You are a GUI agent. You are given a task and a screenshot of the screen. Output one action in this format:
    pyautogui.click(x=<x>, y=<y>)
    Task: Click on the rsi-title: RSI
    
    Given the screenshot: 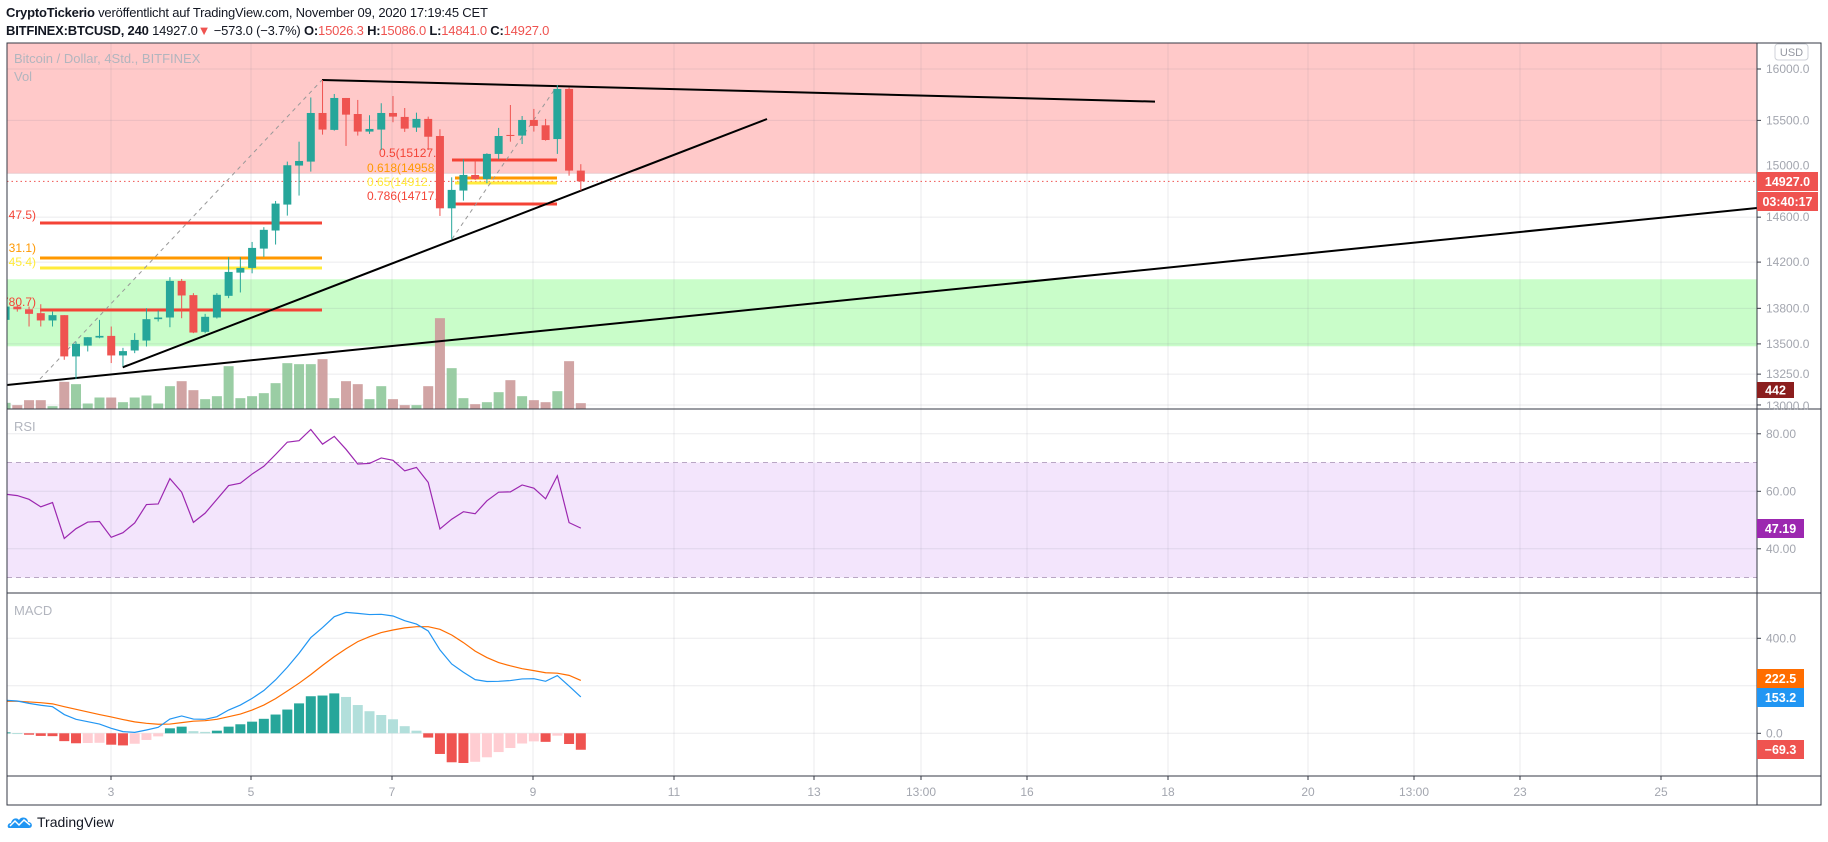 What is the action you would take?
    pyautogui.click(x=25, y=426)
    